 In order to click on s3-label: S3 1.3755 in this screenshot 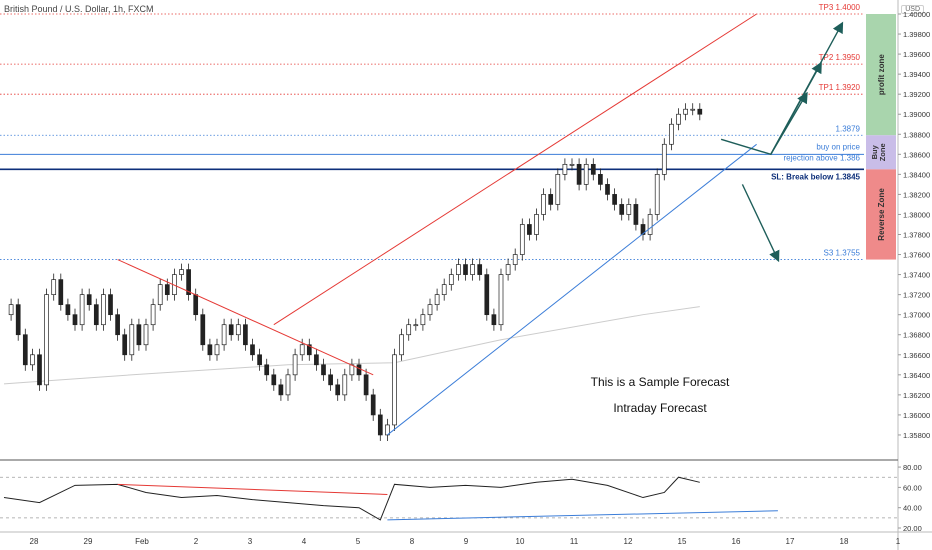, I will do `click(842, 253)`.